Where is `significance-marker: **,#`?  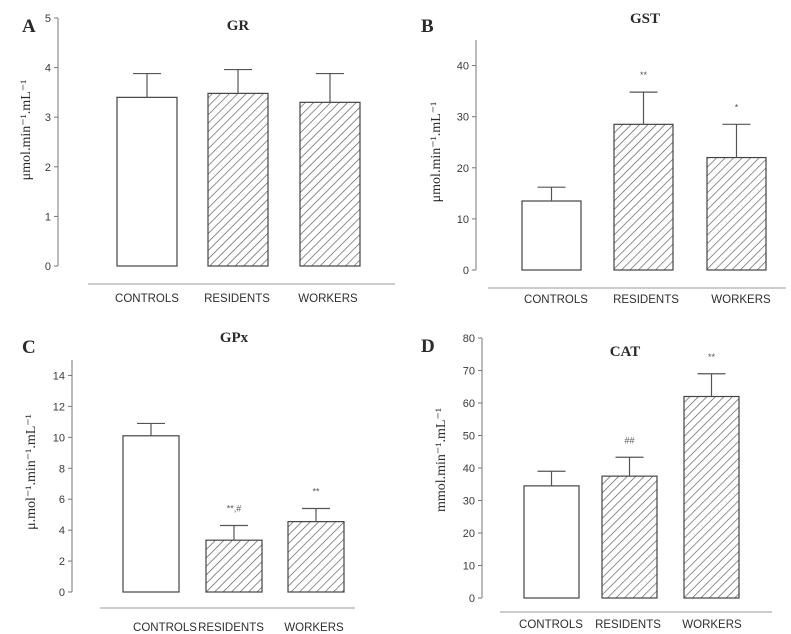 significance-marker: **,# is located at coordinates (234, 508).